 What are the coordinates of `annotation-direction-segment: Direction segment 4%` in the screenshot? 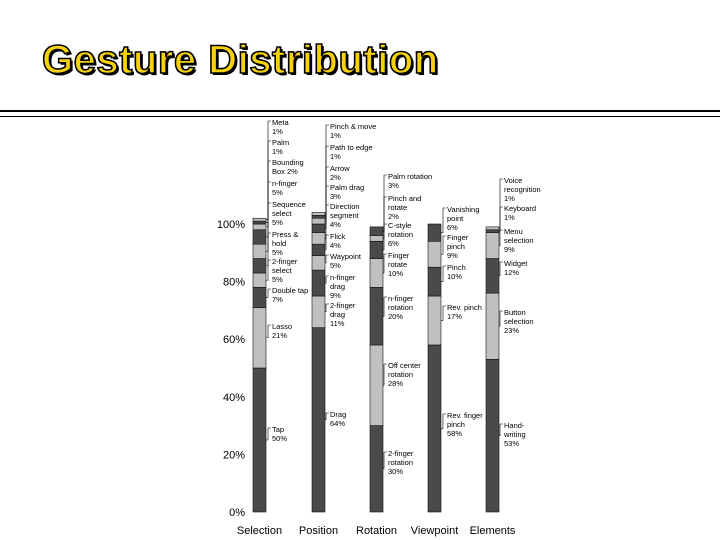 It's located at (345, 215).